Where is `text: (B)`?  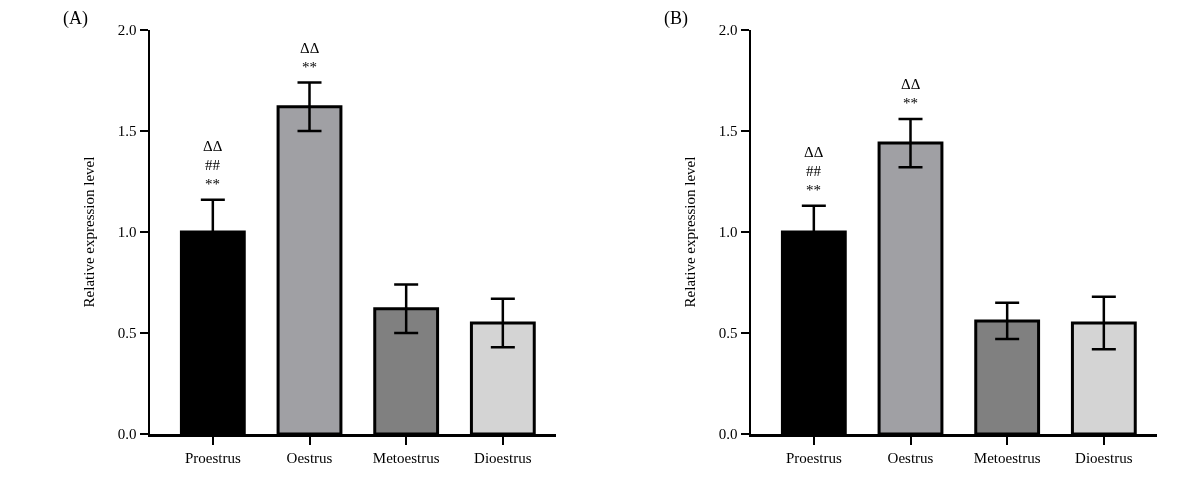 text: (B) is located at coordinates (676, 18).